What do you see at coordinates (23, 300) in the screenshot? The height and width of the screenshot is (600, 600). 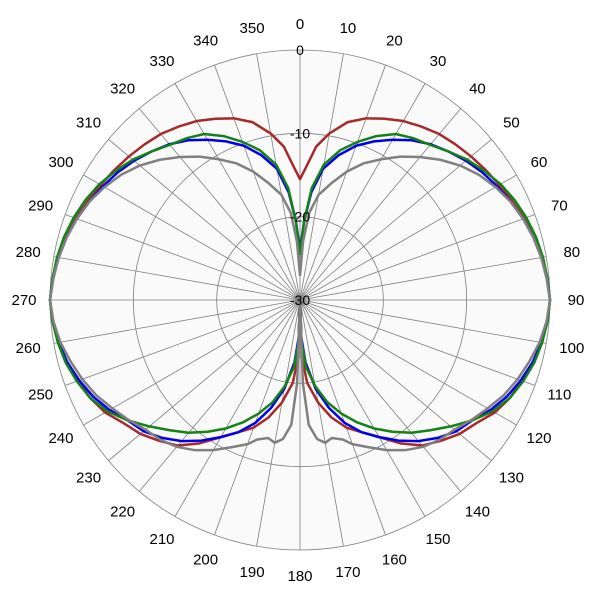 I see `angle-tick-label: 270` at bounding box center [23, 300].